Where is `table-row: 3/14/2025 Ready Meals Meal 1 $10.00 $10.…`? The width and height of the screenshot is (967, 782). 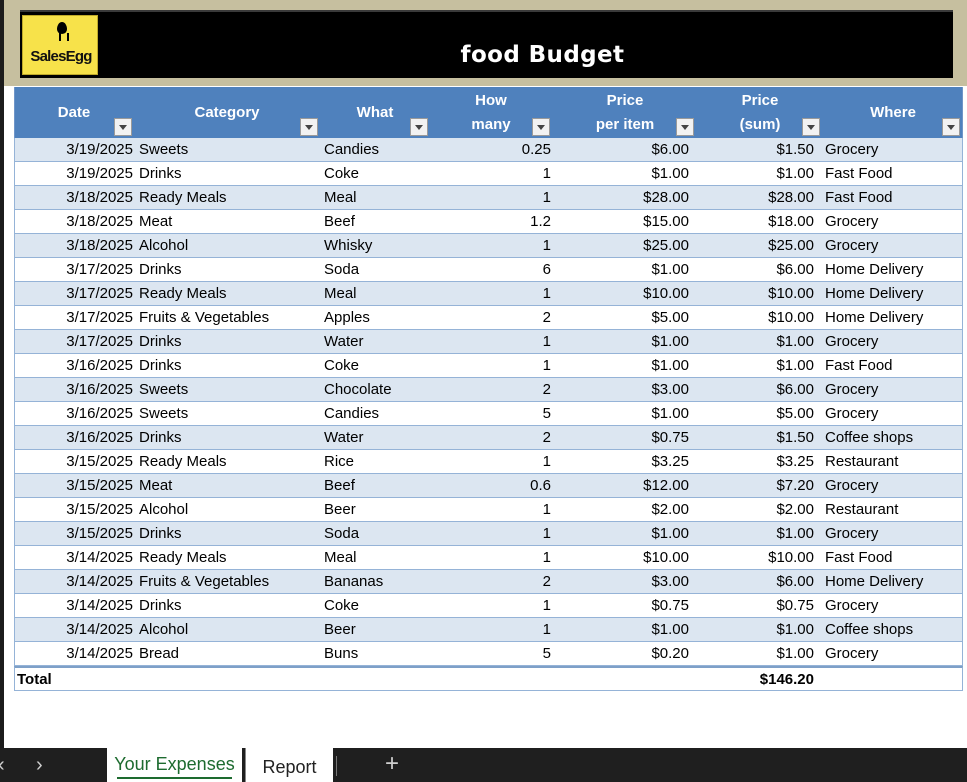 table-row: 3/14/2025 Ready Meals Meal 1 $10.00 $10.… is located at coordinates (488, 558).